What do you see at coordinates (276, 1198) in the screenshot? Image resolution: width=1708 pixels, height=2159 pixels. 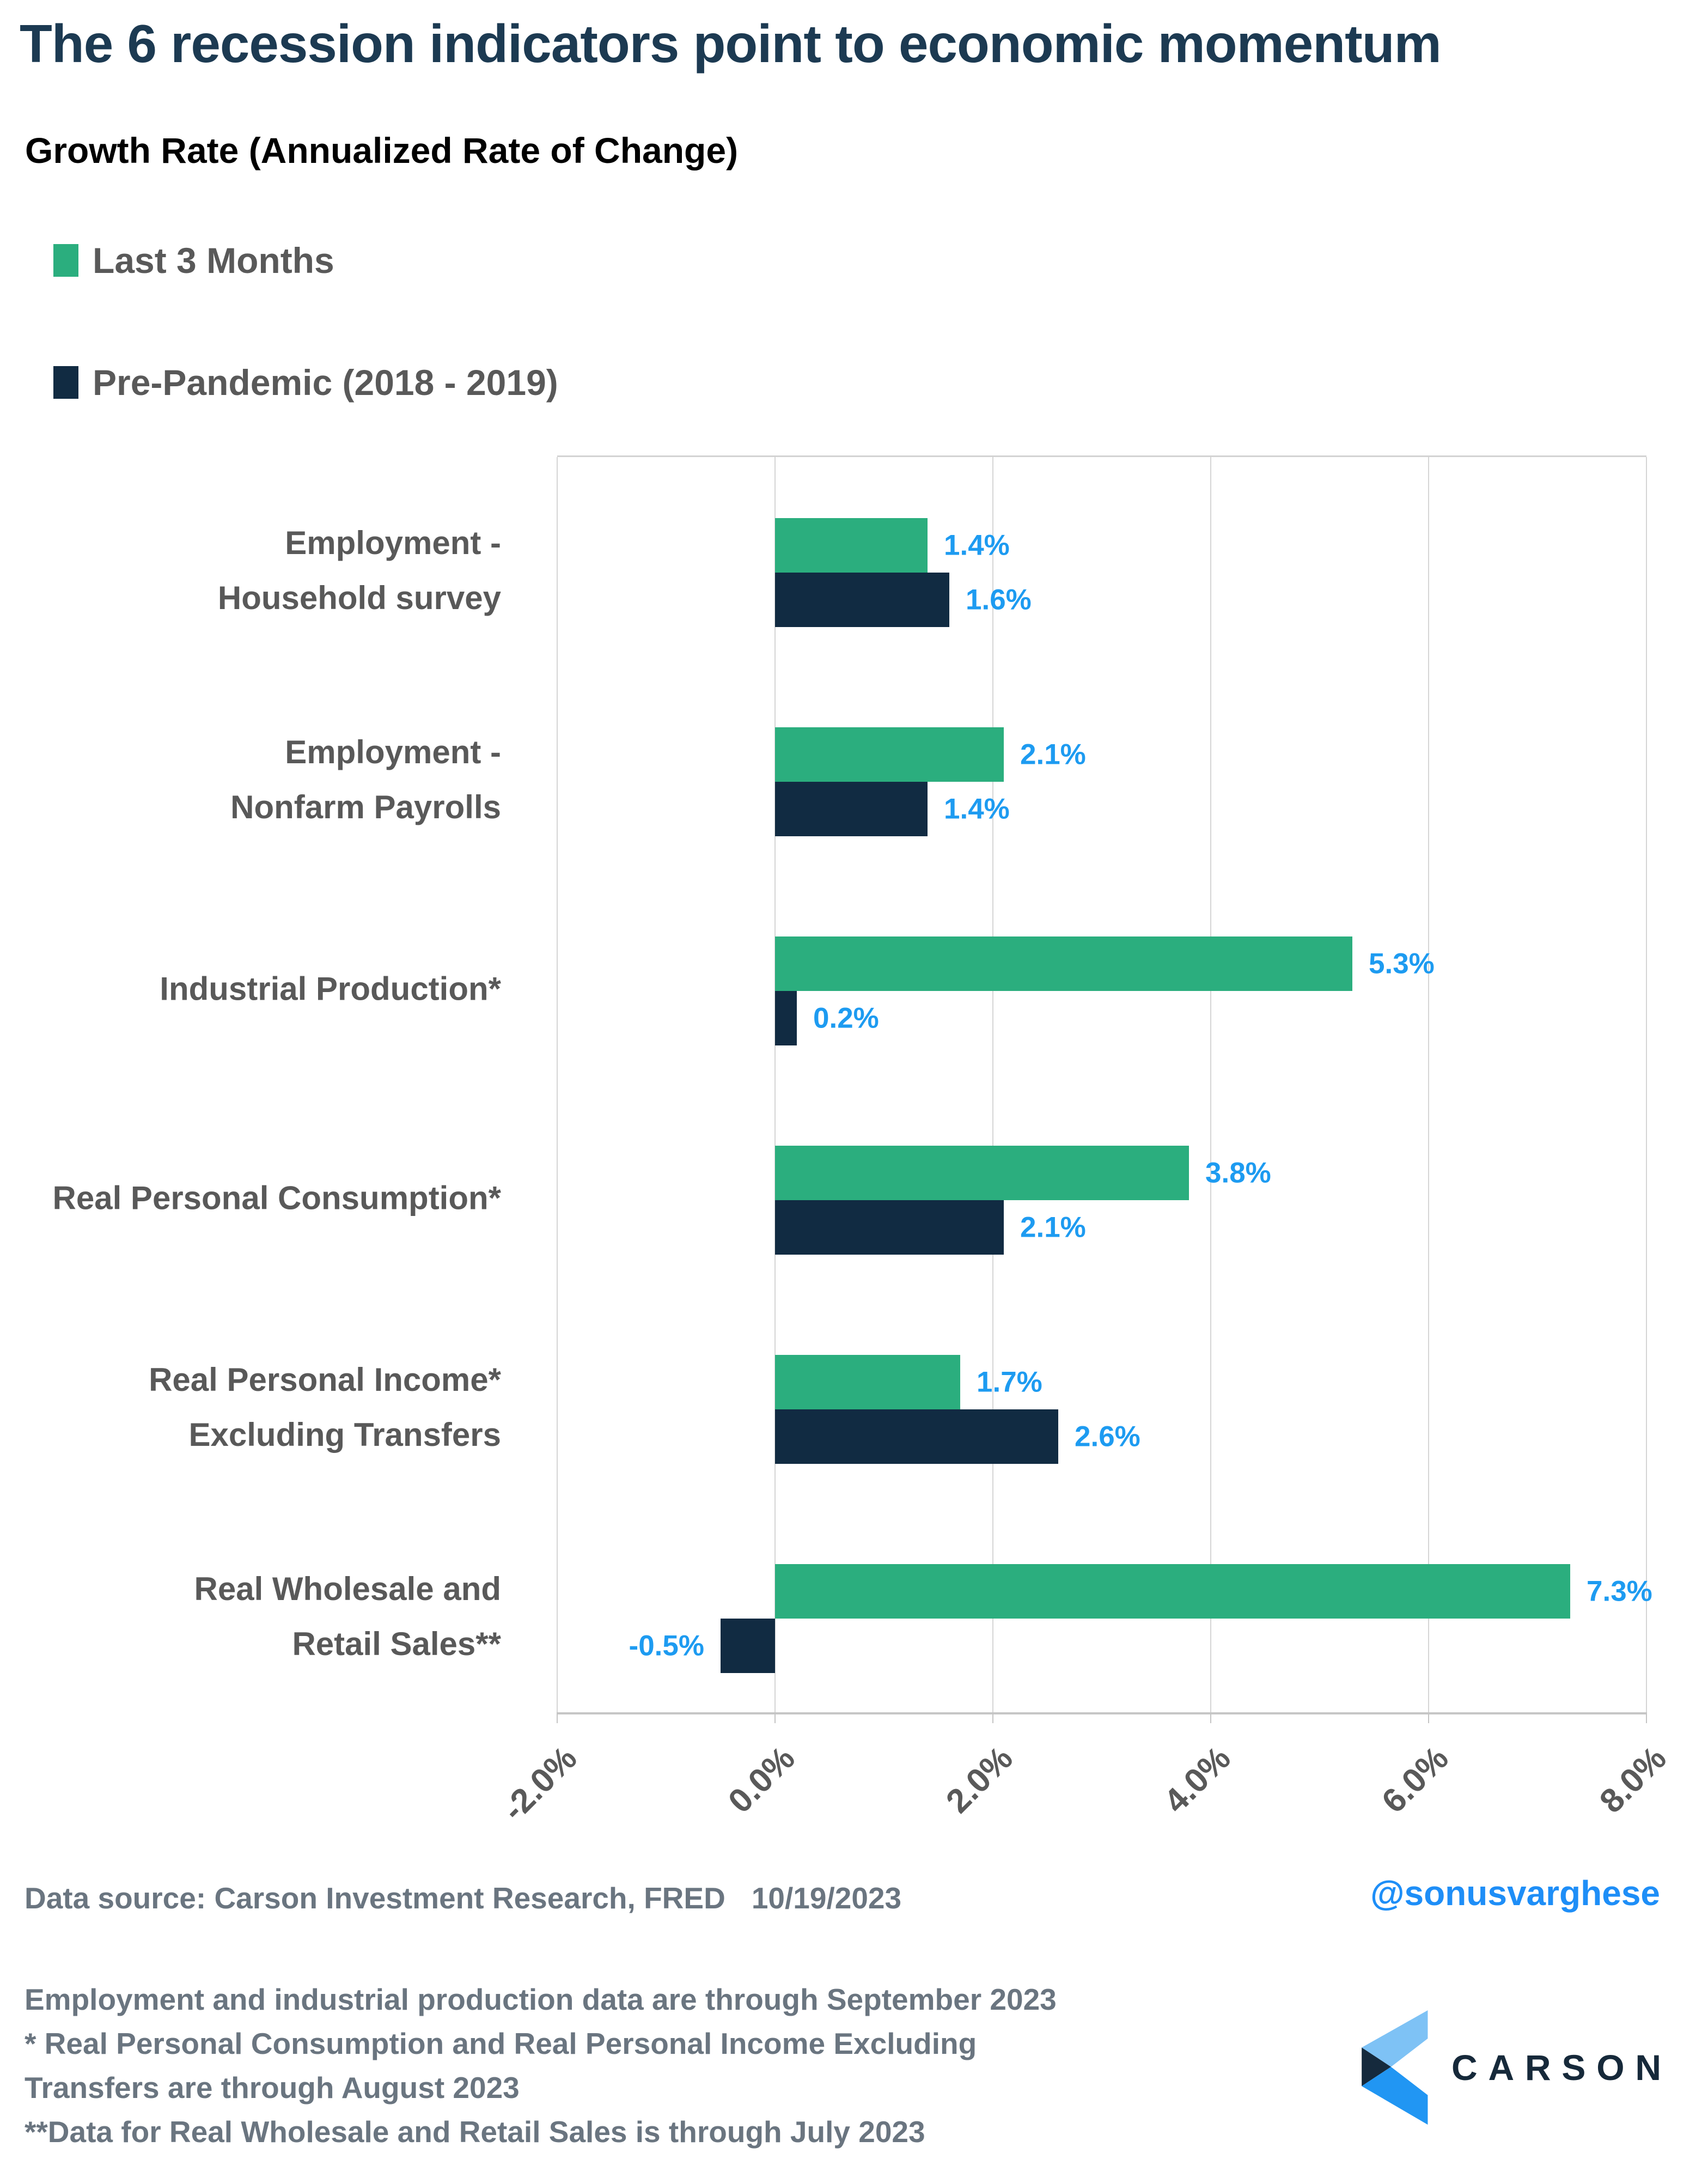 I see `category-label: Real Personal Consumption*` at bounding box center [276, 1198].